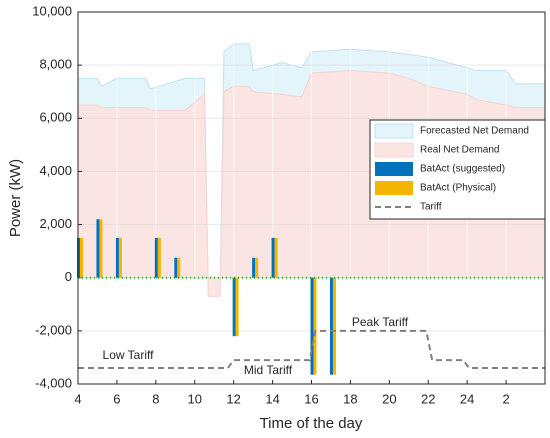 This screenshot has width=550, height=438. Describe the element at coordinates (116, 398) in the screenshot. I see `x-tick-label: 6` at that location.